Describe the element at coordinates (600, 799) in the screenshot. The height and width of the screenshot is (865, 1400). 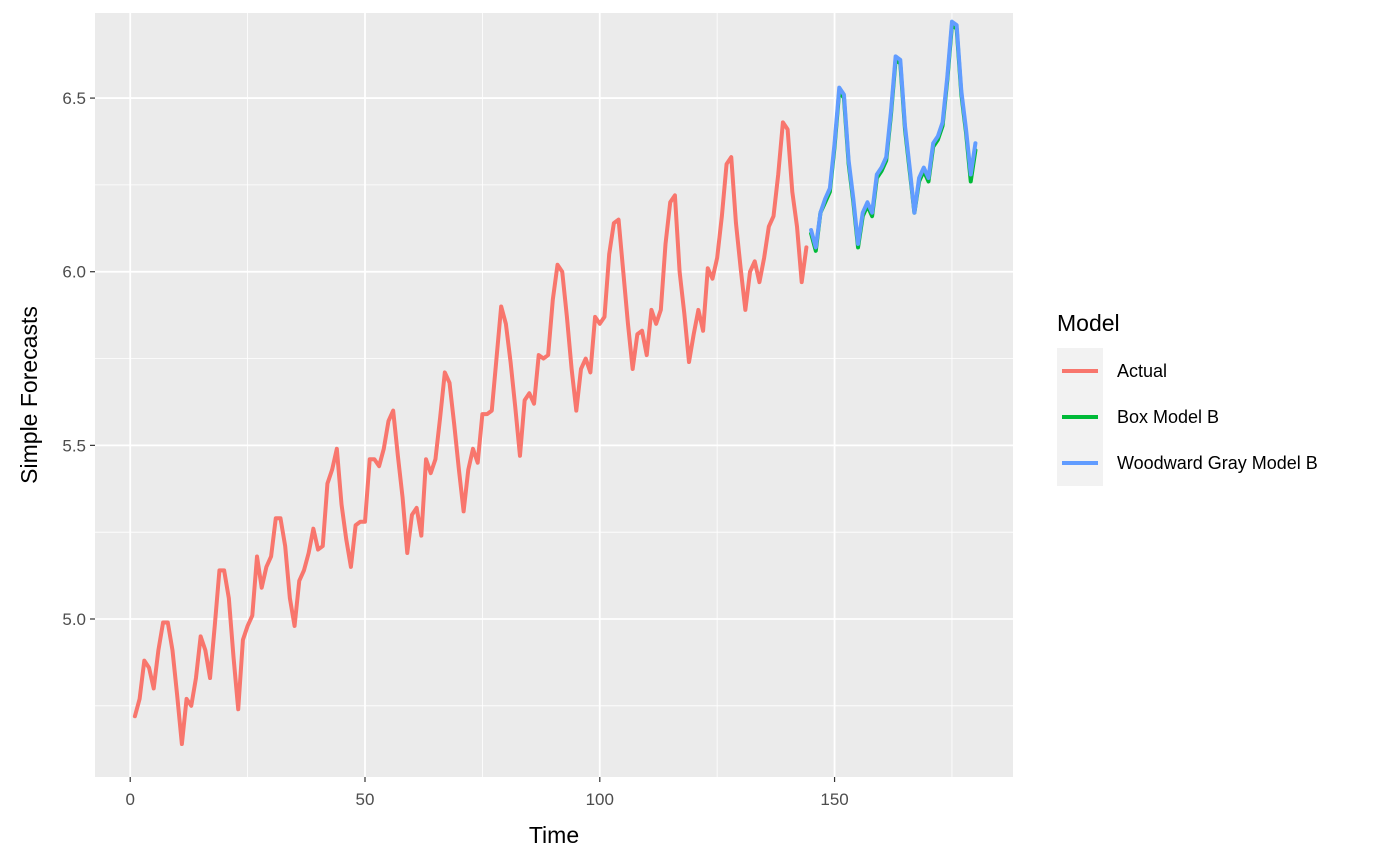
I see `x-tick-label: 100` at that location.